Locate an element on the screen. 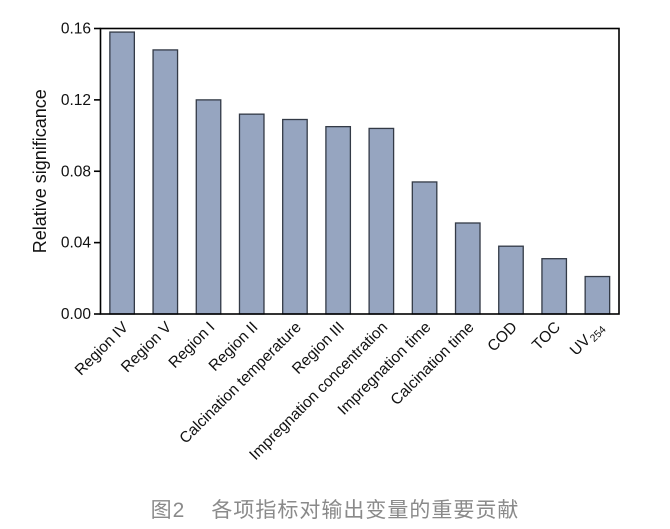 Image resolution: width=670 pixels, height=529 pixels. y-tick-label: 0.16 is located at coordinates (76, 29).